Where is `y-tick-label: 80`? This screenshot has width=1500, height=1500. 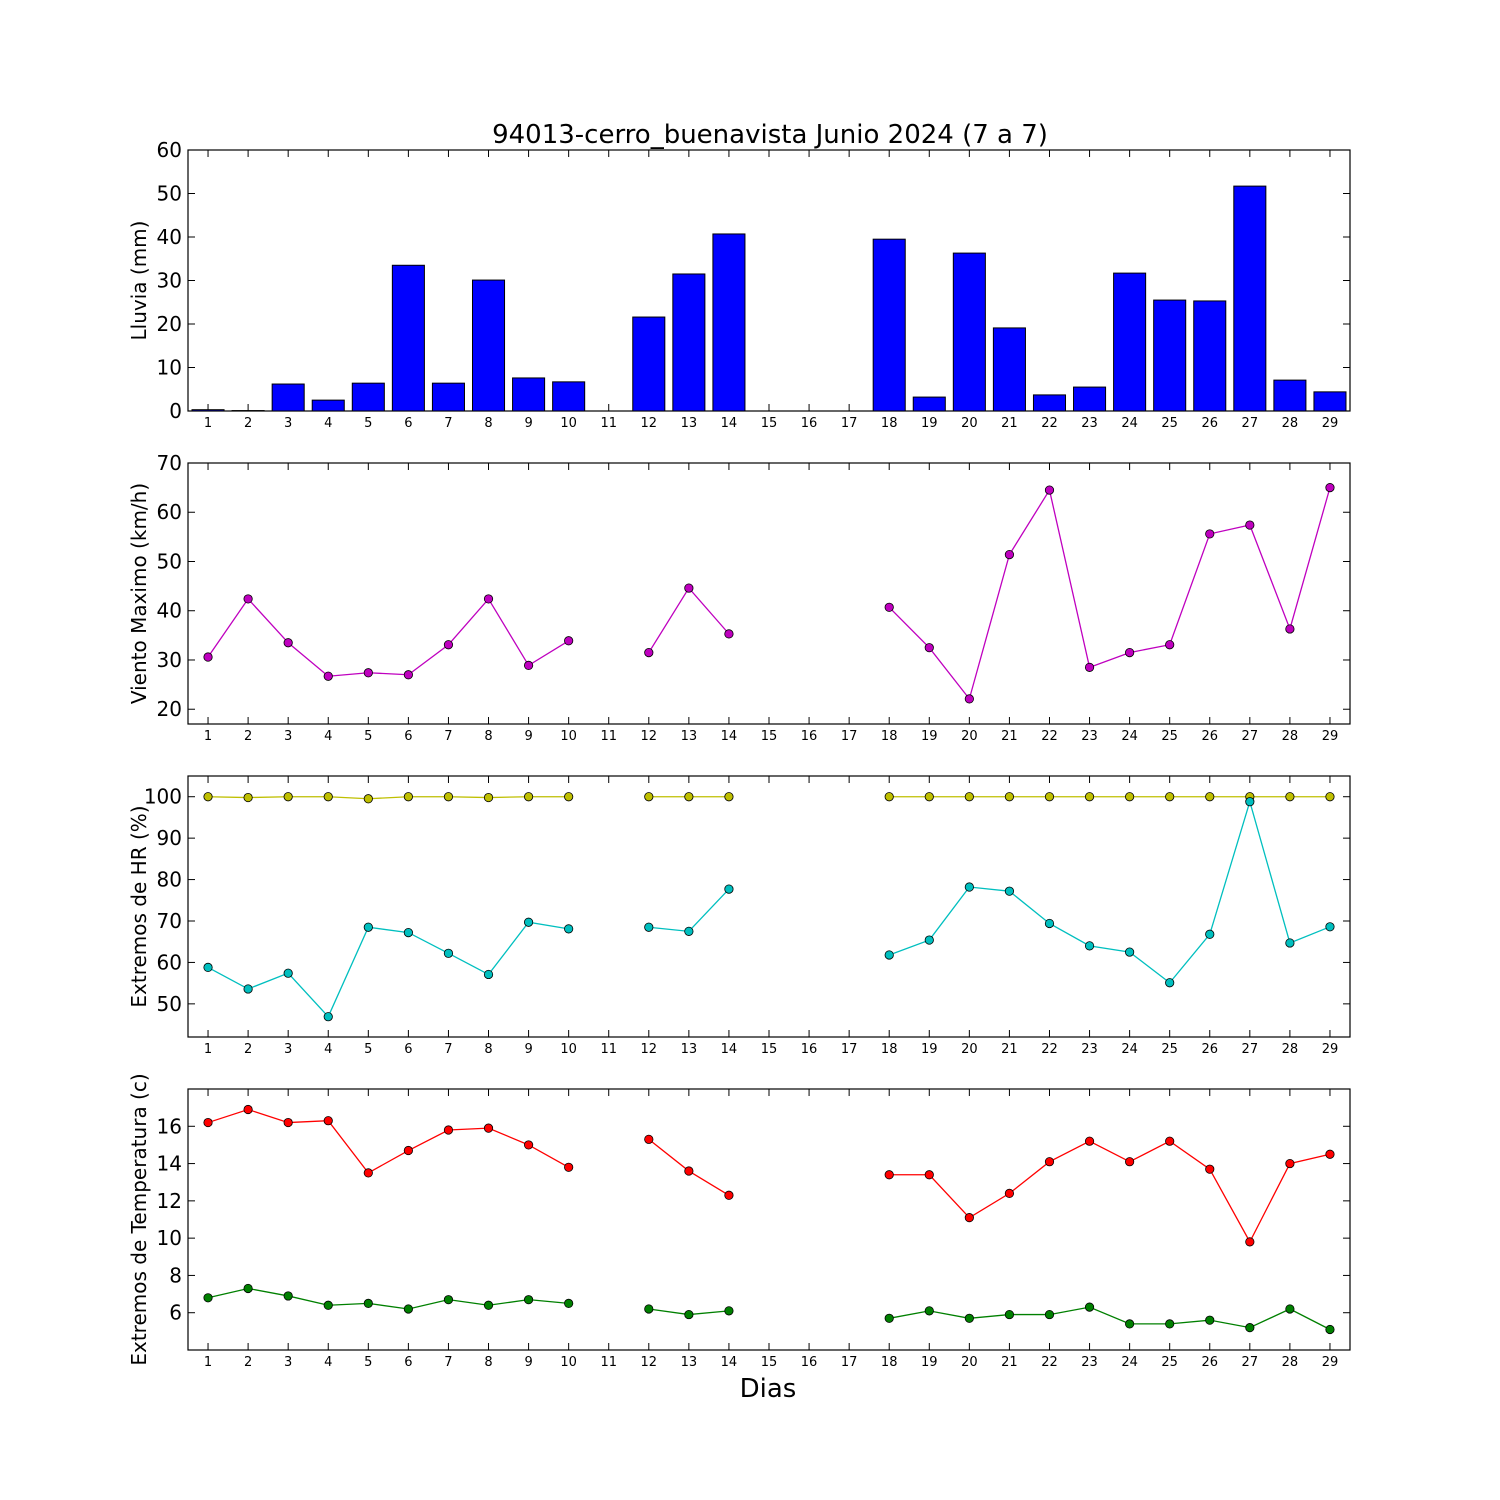
y-tick-label: 80 is located at coordinates (169, 880).